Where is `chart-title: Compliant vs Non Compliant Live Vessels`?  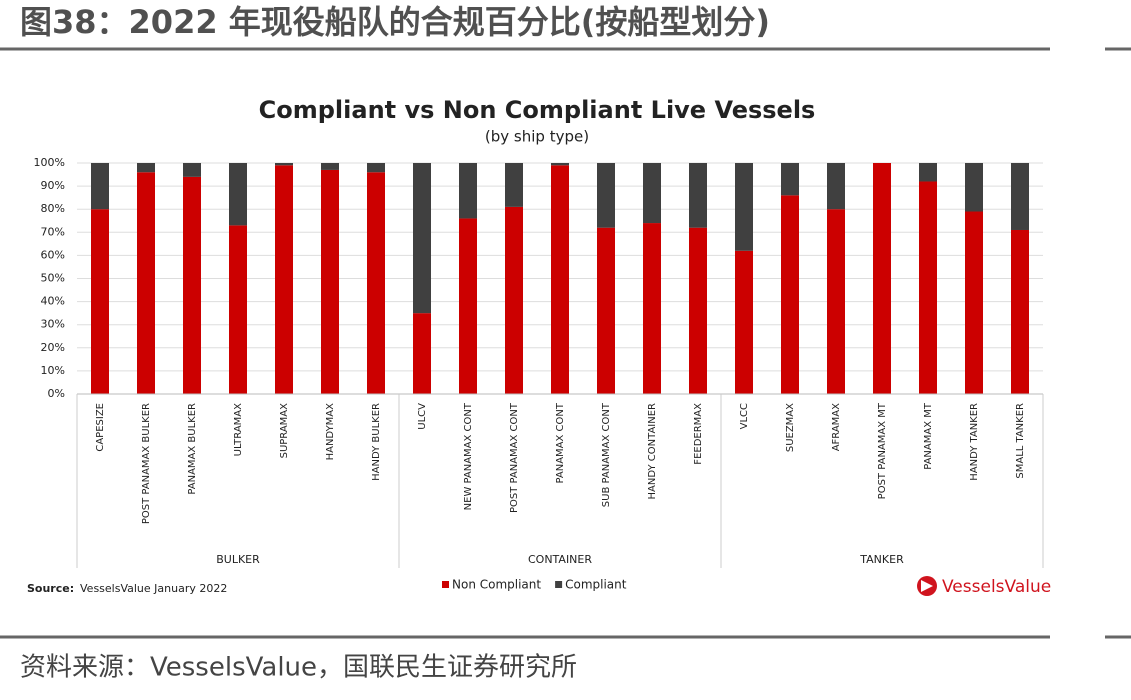
chart-title: Compliant vs Non Compliant Live Vessels is located at coordinates (537, 110).